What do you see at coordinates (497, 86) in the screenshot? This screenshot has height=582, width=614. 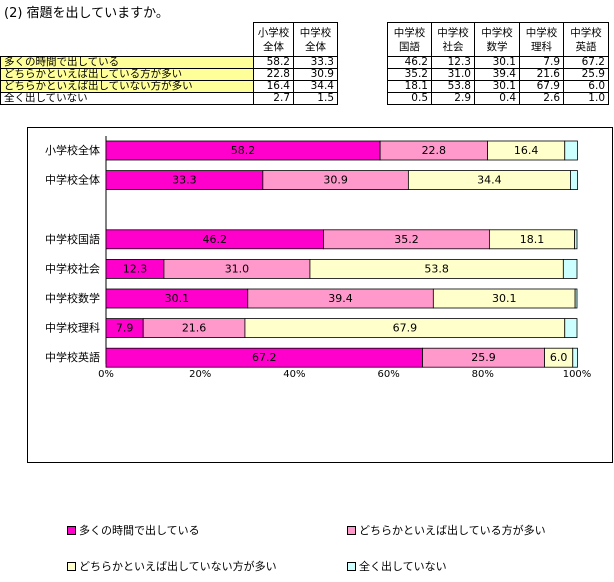 I see `table-cell: 30.1` at bounding box center [497, 86].